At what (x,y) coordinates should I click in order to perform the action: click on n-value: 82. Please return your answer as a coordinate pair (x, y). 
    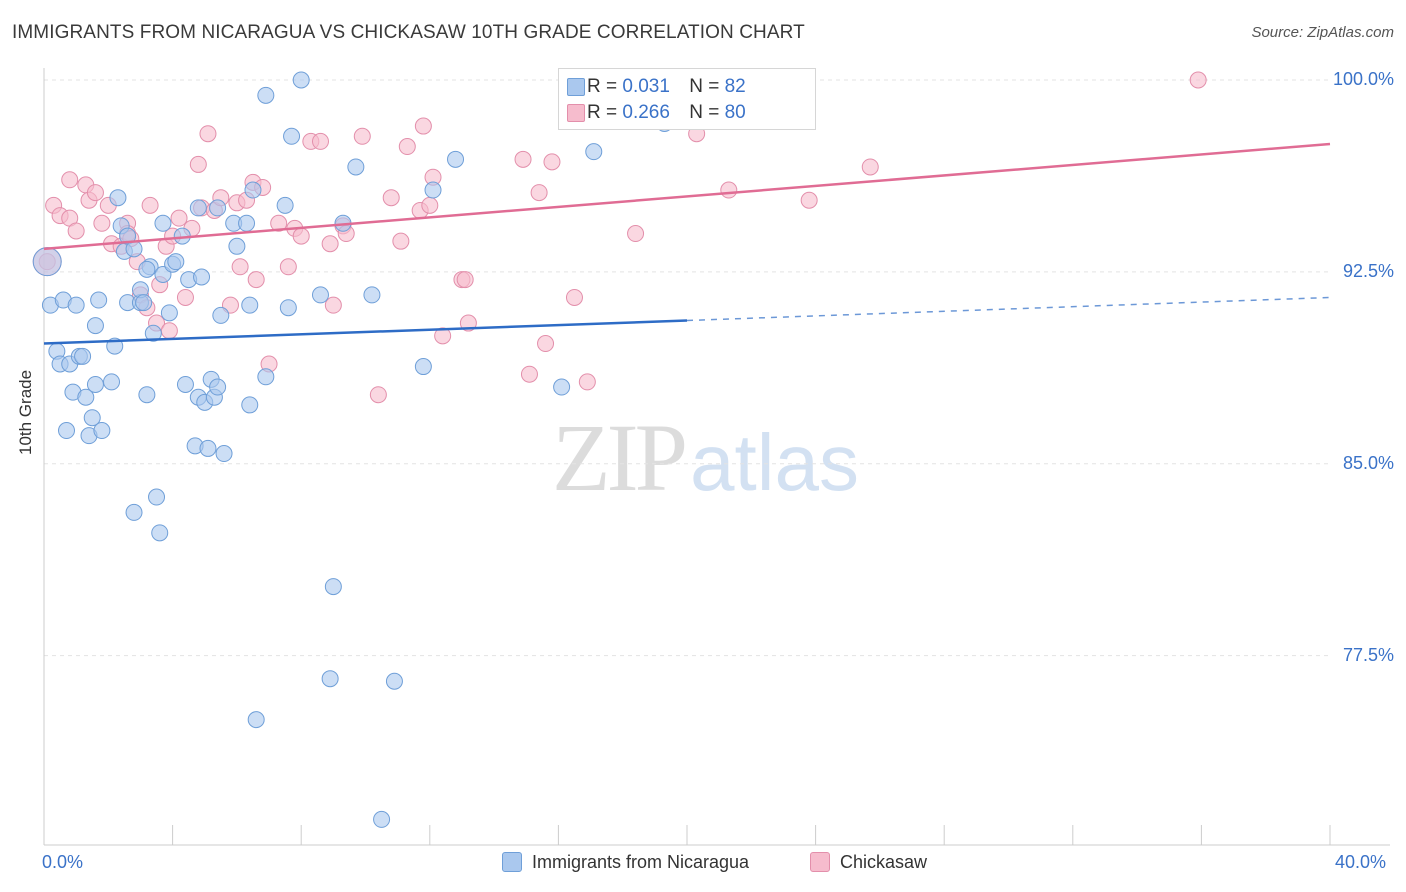
    Looking at the image, I should click on (735, 86).